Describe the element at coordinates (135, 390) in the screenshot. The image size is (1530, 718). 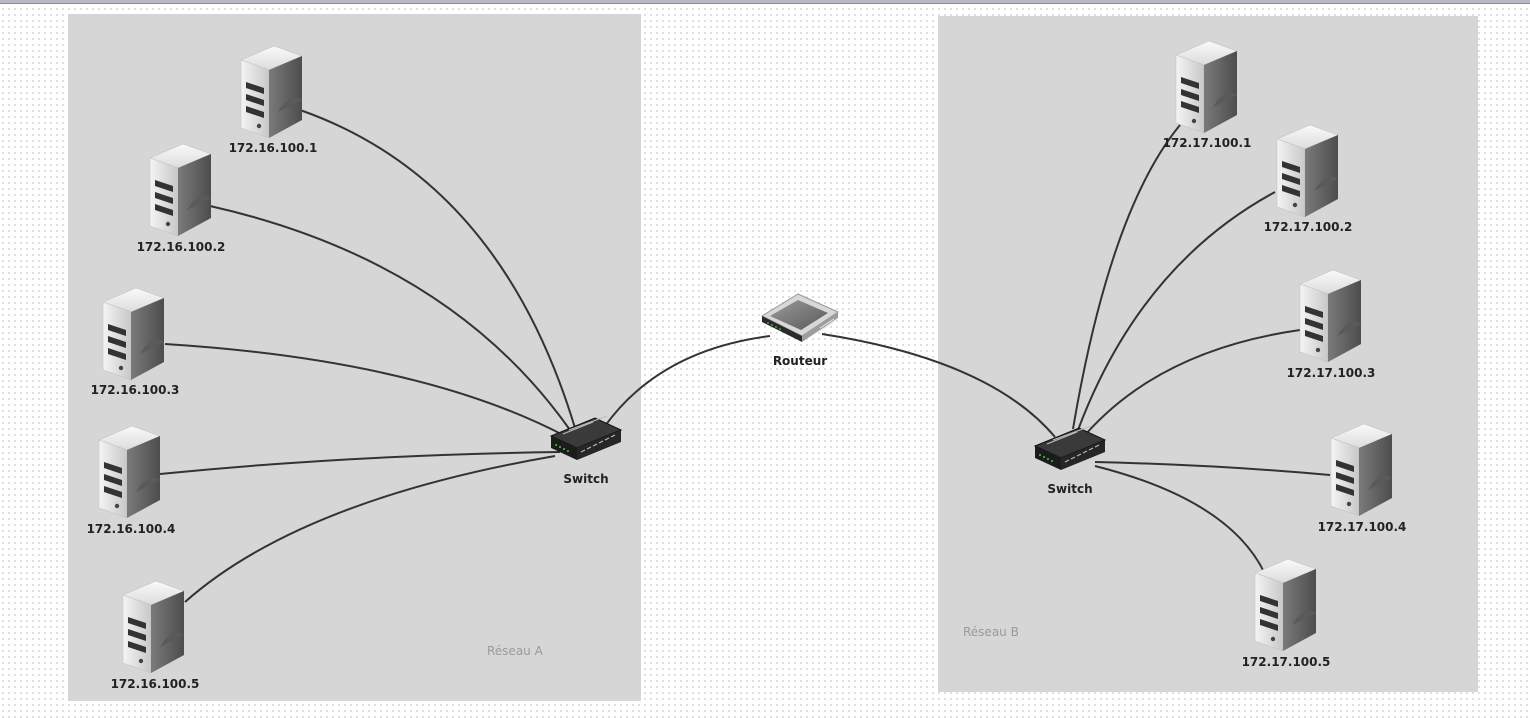
I see `server-a3-label: 172.16.100.3` at that location.